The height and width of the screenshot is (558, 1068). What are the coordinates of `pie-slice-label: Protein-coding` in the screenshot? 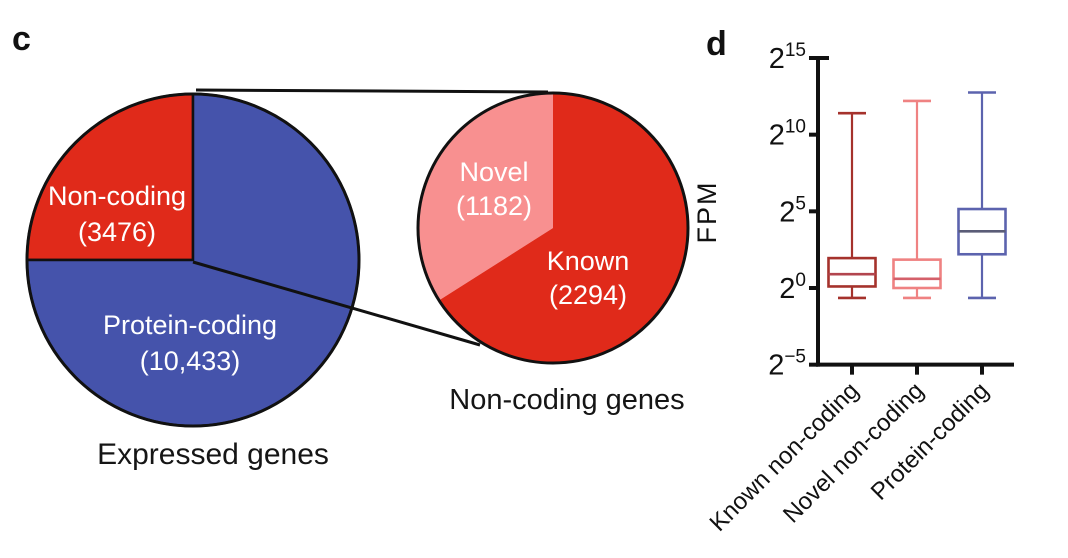 It's located at (190, 325).